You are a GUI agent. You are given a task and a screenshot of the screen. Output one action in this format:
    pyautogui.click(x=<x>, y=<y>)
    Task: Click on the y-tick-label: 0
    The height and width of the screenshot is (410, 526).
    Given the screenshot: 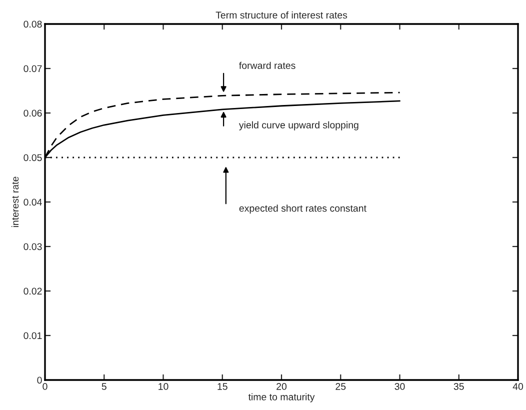 What is the action you would take?
    pyautogui.click(x=39, y=380)
    